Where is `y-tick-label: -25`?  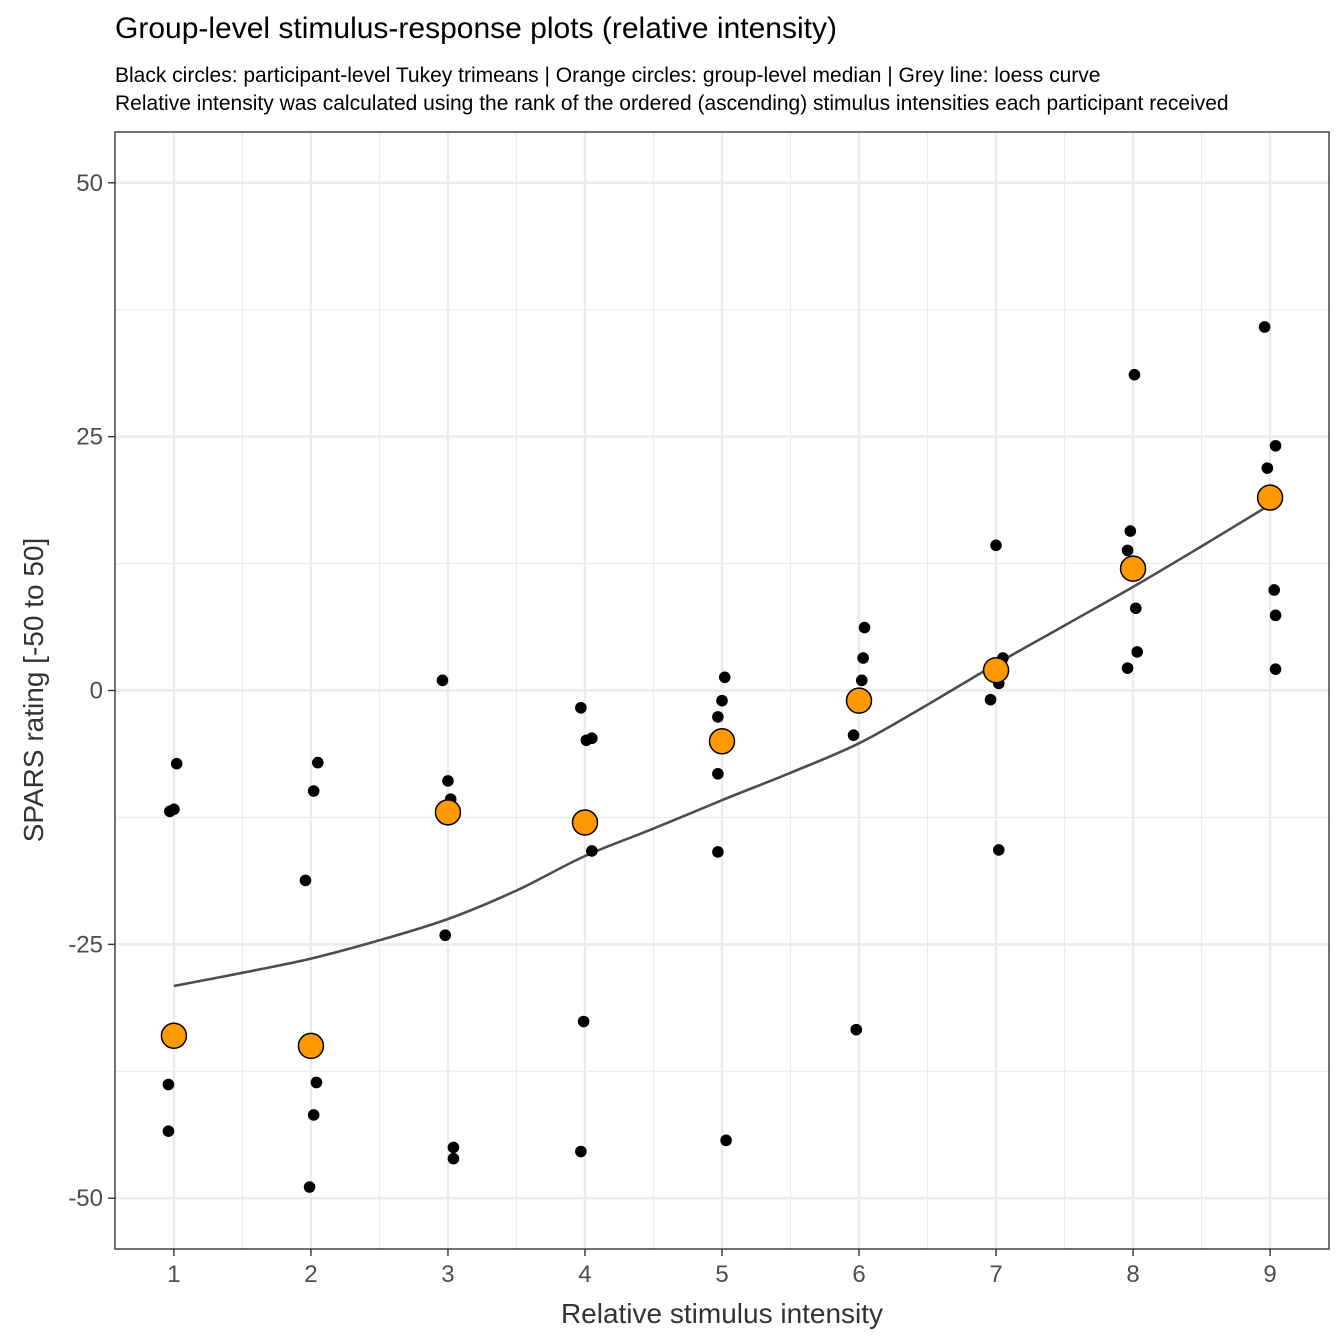
y-tick-label: -25 is located at coordinates (85, 944).